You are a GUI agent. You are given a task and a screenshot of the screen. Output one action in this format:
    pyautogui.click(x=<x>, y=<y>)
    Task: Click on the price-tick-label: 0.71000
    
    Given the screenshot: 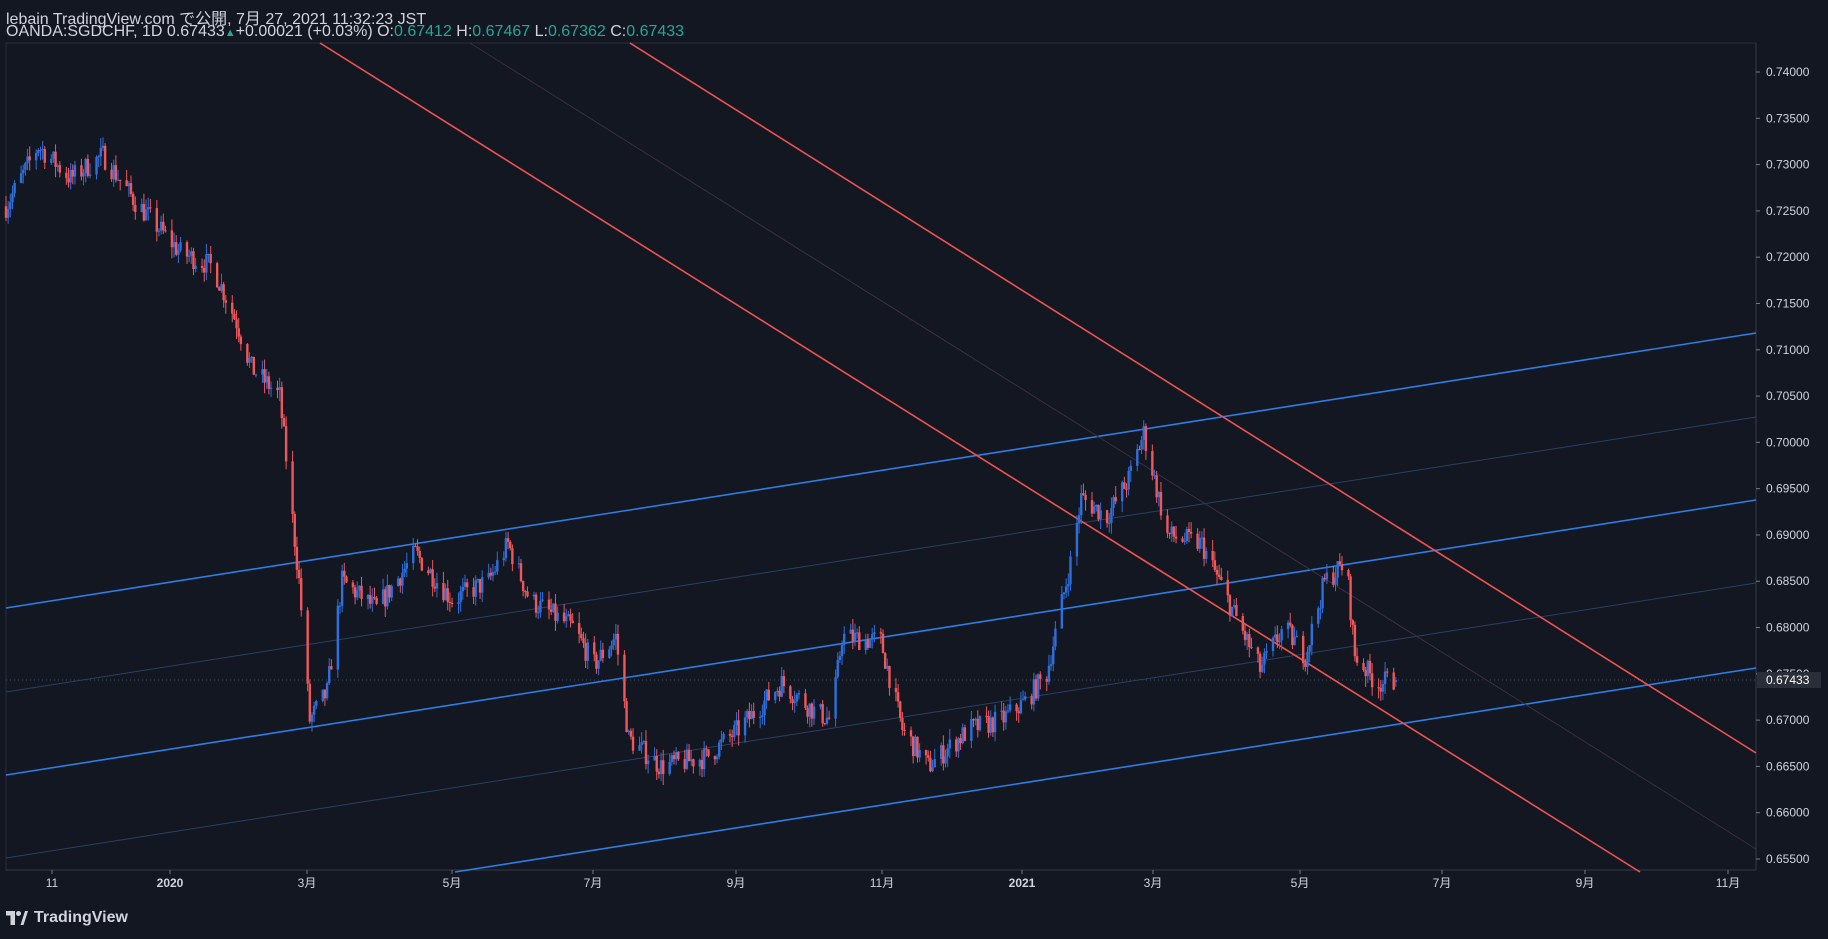 What is the action you would take?
    pyautogui.click(x=1788, y=350)
    